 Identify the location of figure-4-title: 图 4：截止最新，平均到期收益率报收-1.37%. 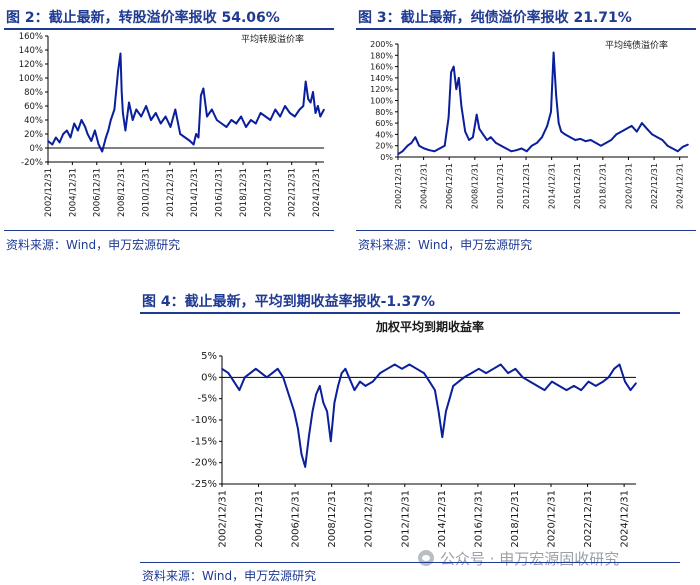
(288, 302).